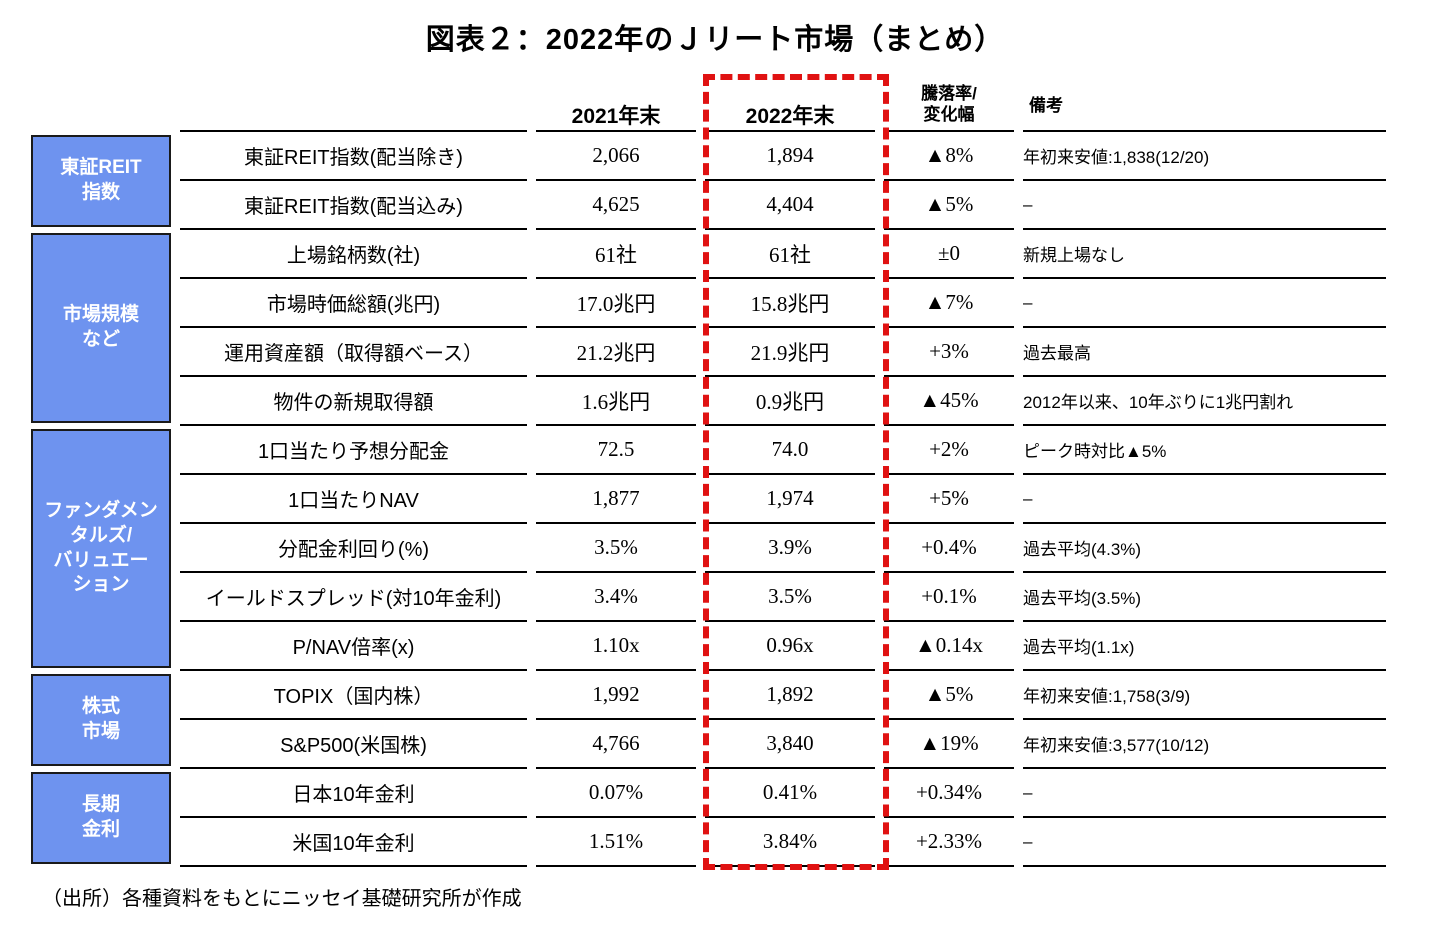 This screenshot has width=1430, height=939. I want to click on row-label: 米国10年金利, so click(353, 842).